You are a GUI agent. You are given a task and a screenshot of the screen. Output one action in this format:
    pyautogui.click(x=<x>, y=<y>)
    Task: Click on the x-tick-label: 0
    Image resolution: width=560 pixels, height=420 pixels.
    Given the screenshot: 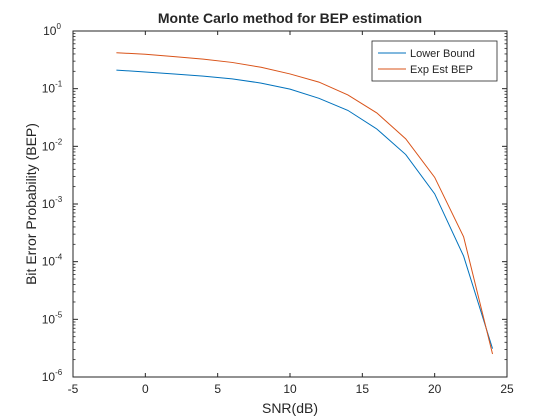 What is the action you would take?
    pyautogui.click(x=145, y=389)
    